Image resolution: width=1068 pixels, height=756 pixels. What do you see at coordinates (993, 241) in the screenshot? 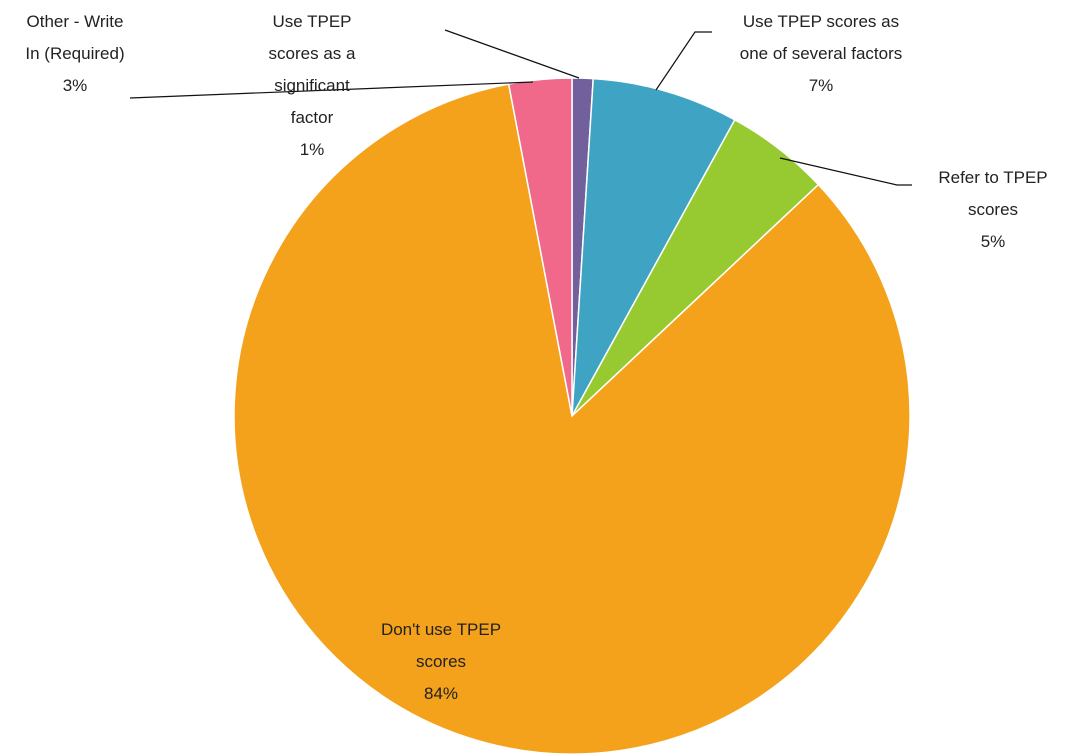
I see `value-label: 5%` at bounding box center [993, 241].